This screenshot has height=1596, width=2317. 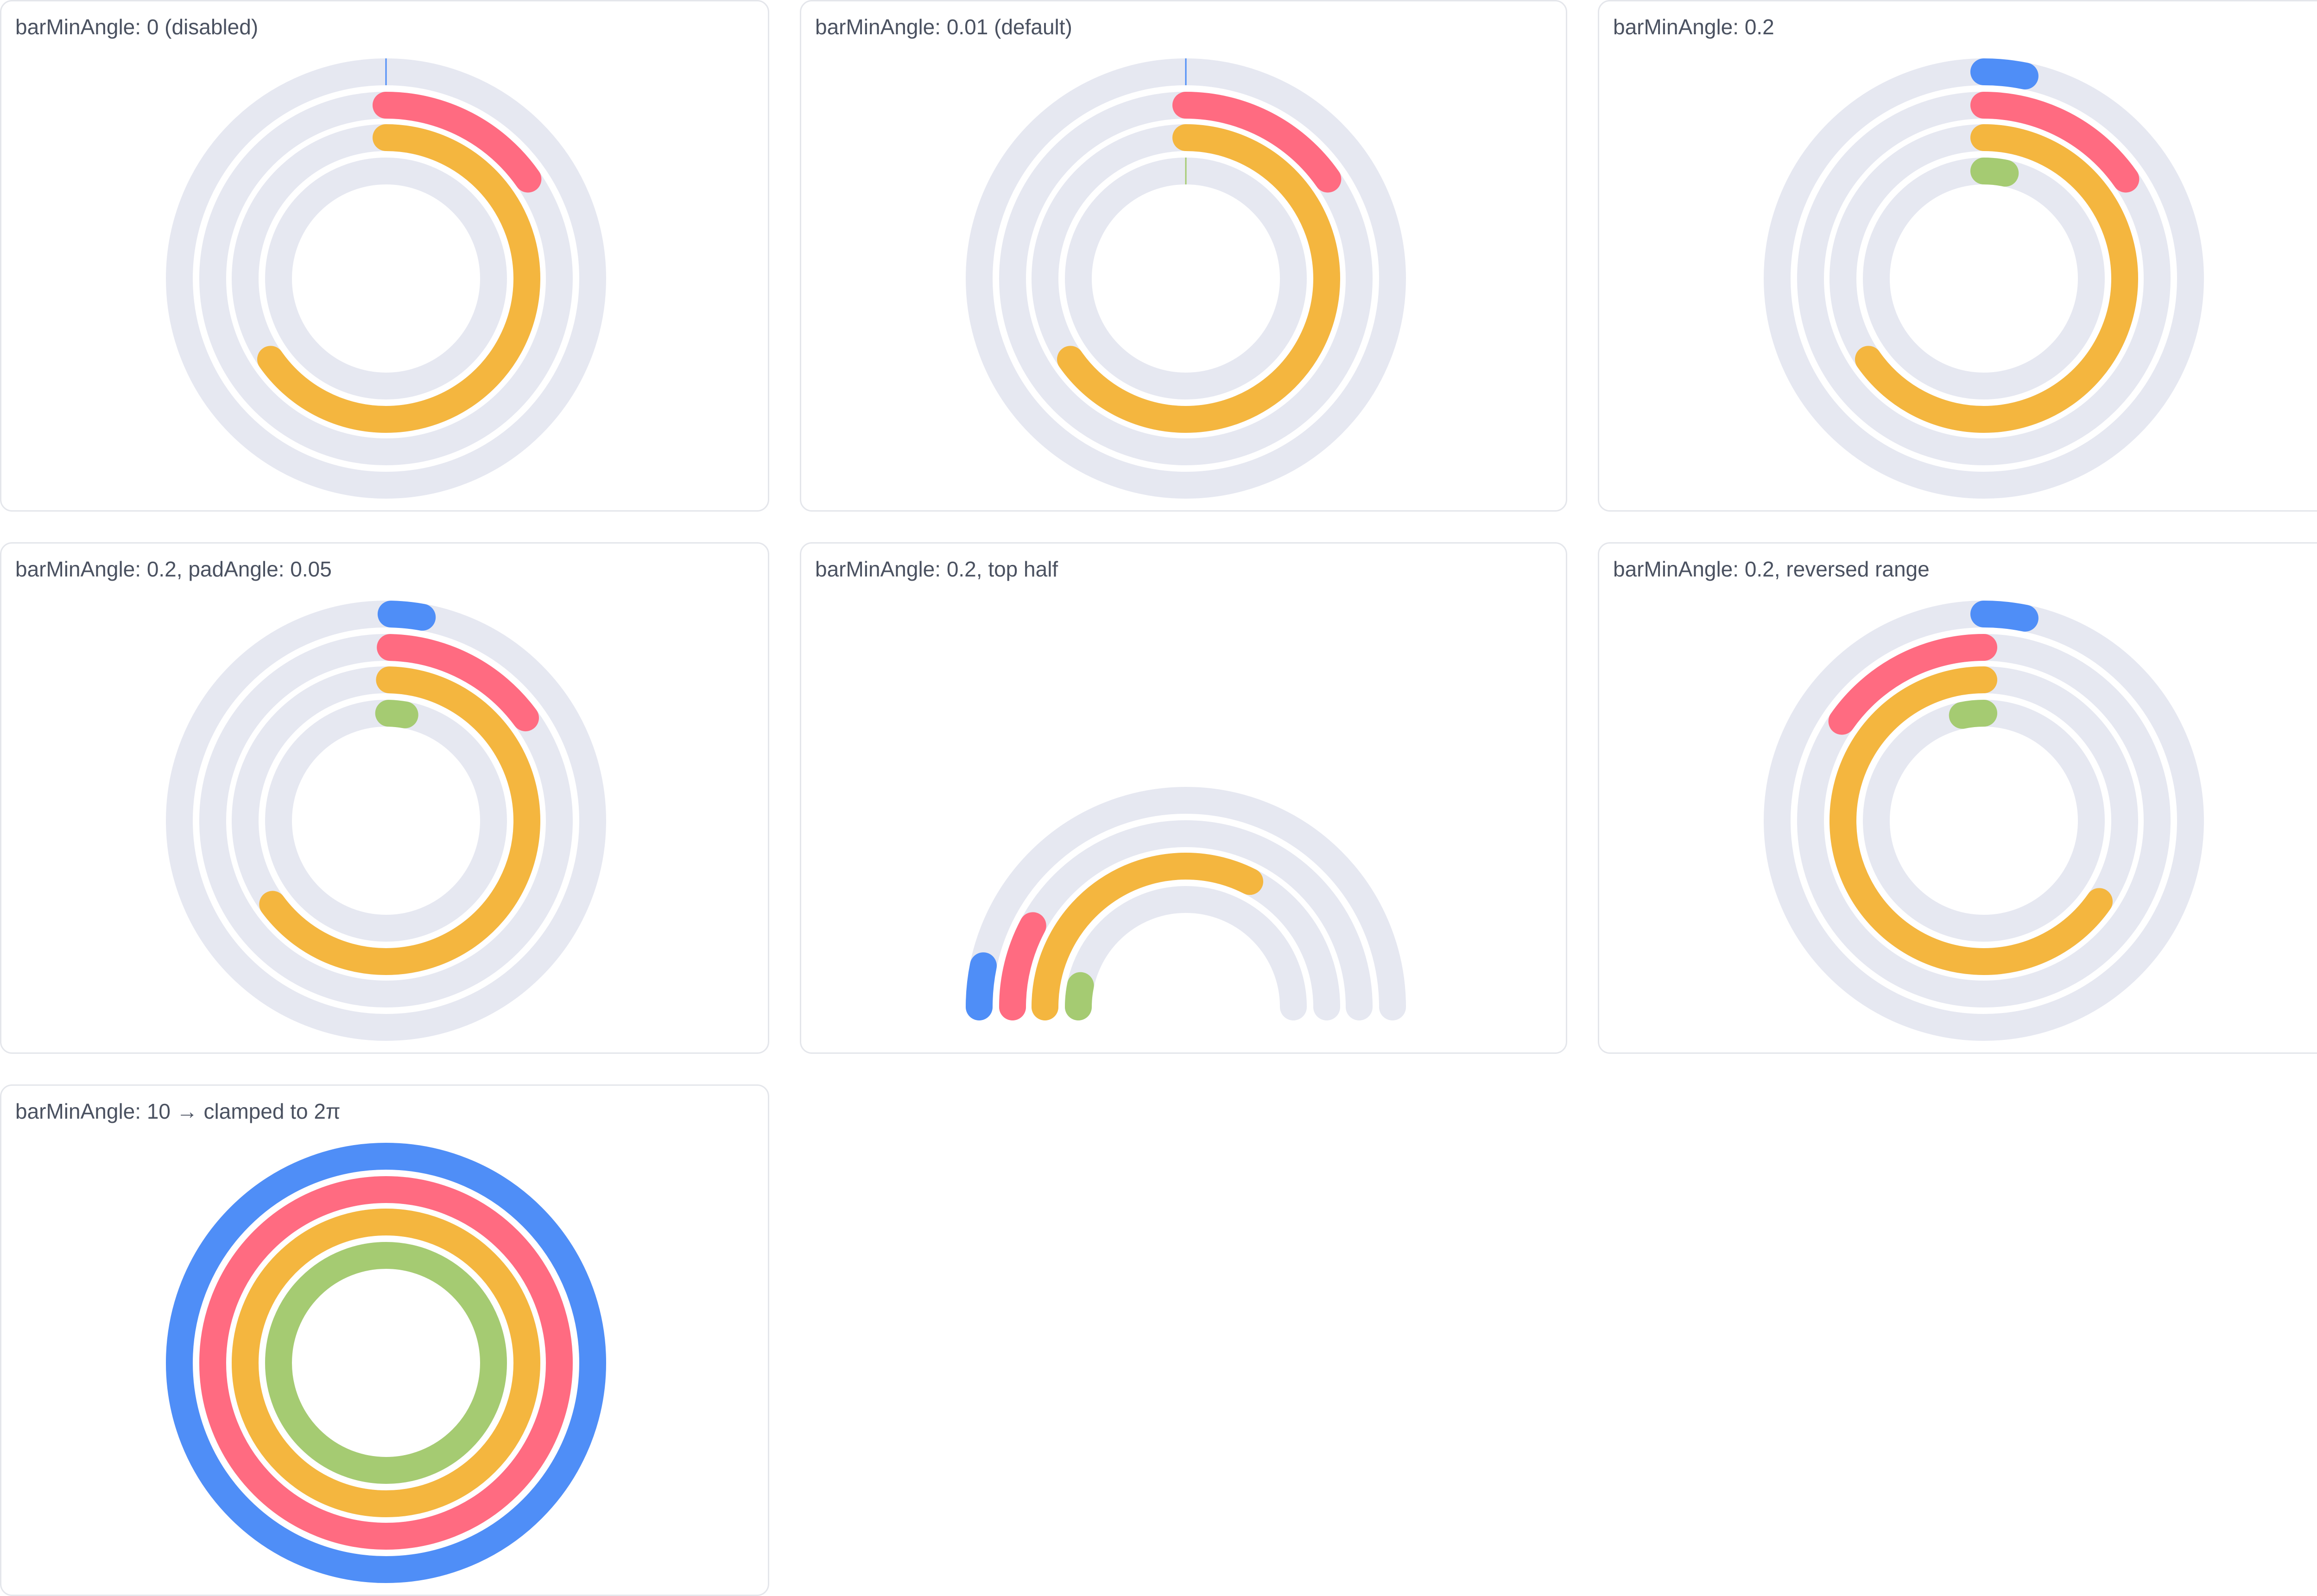 I want to click on chart-title: barMinAngle: 0 (disabled), so click(x=137, y=27).